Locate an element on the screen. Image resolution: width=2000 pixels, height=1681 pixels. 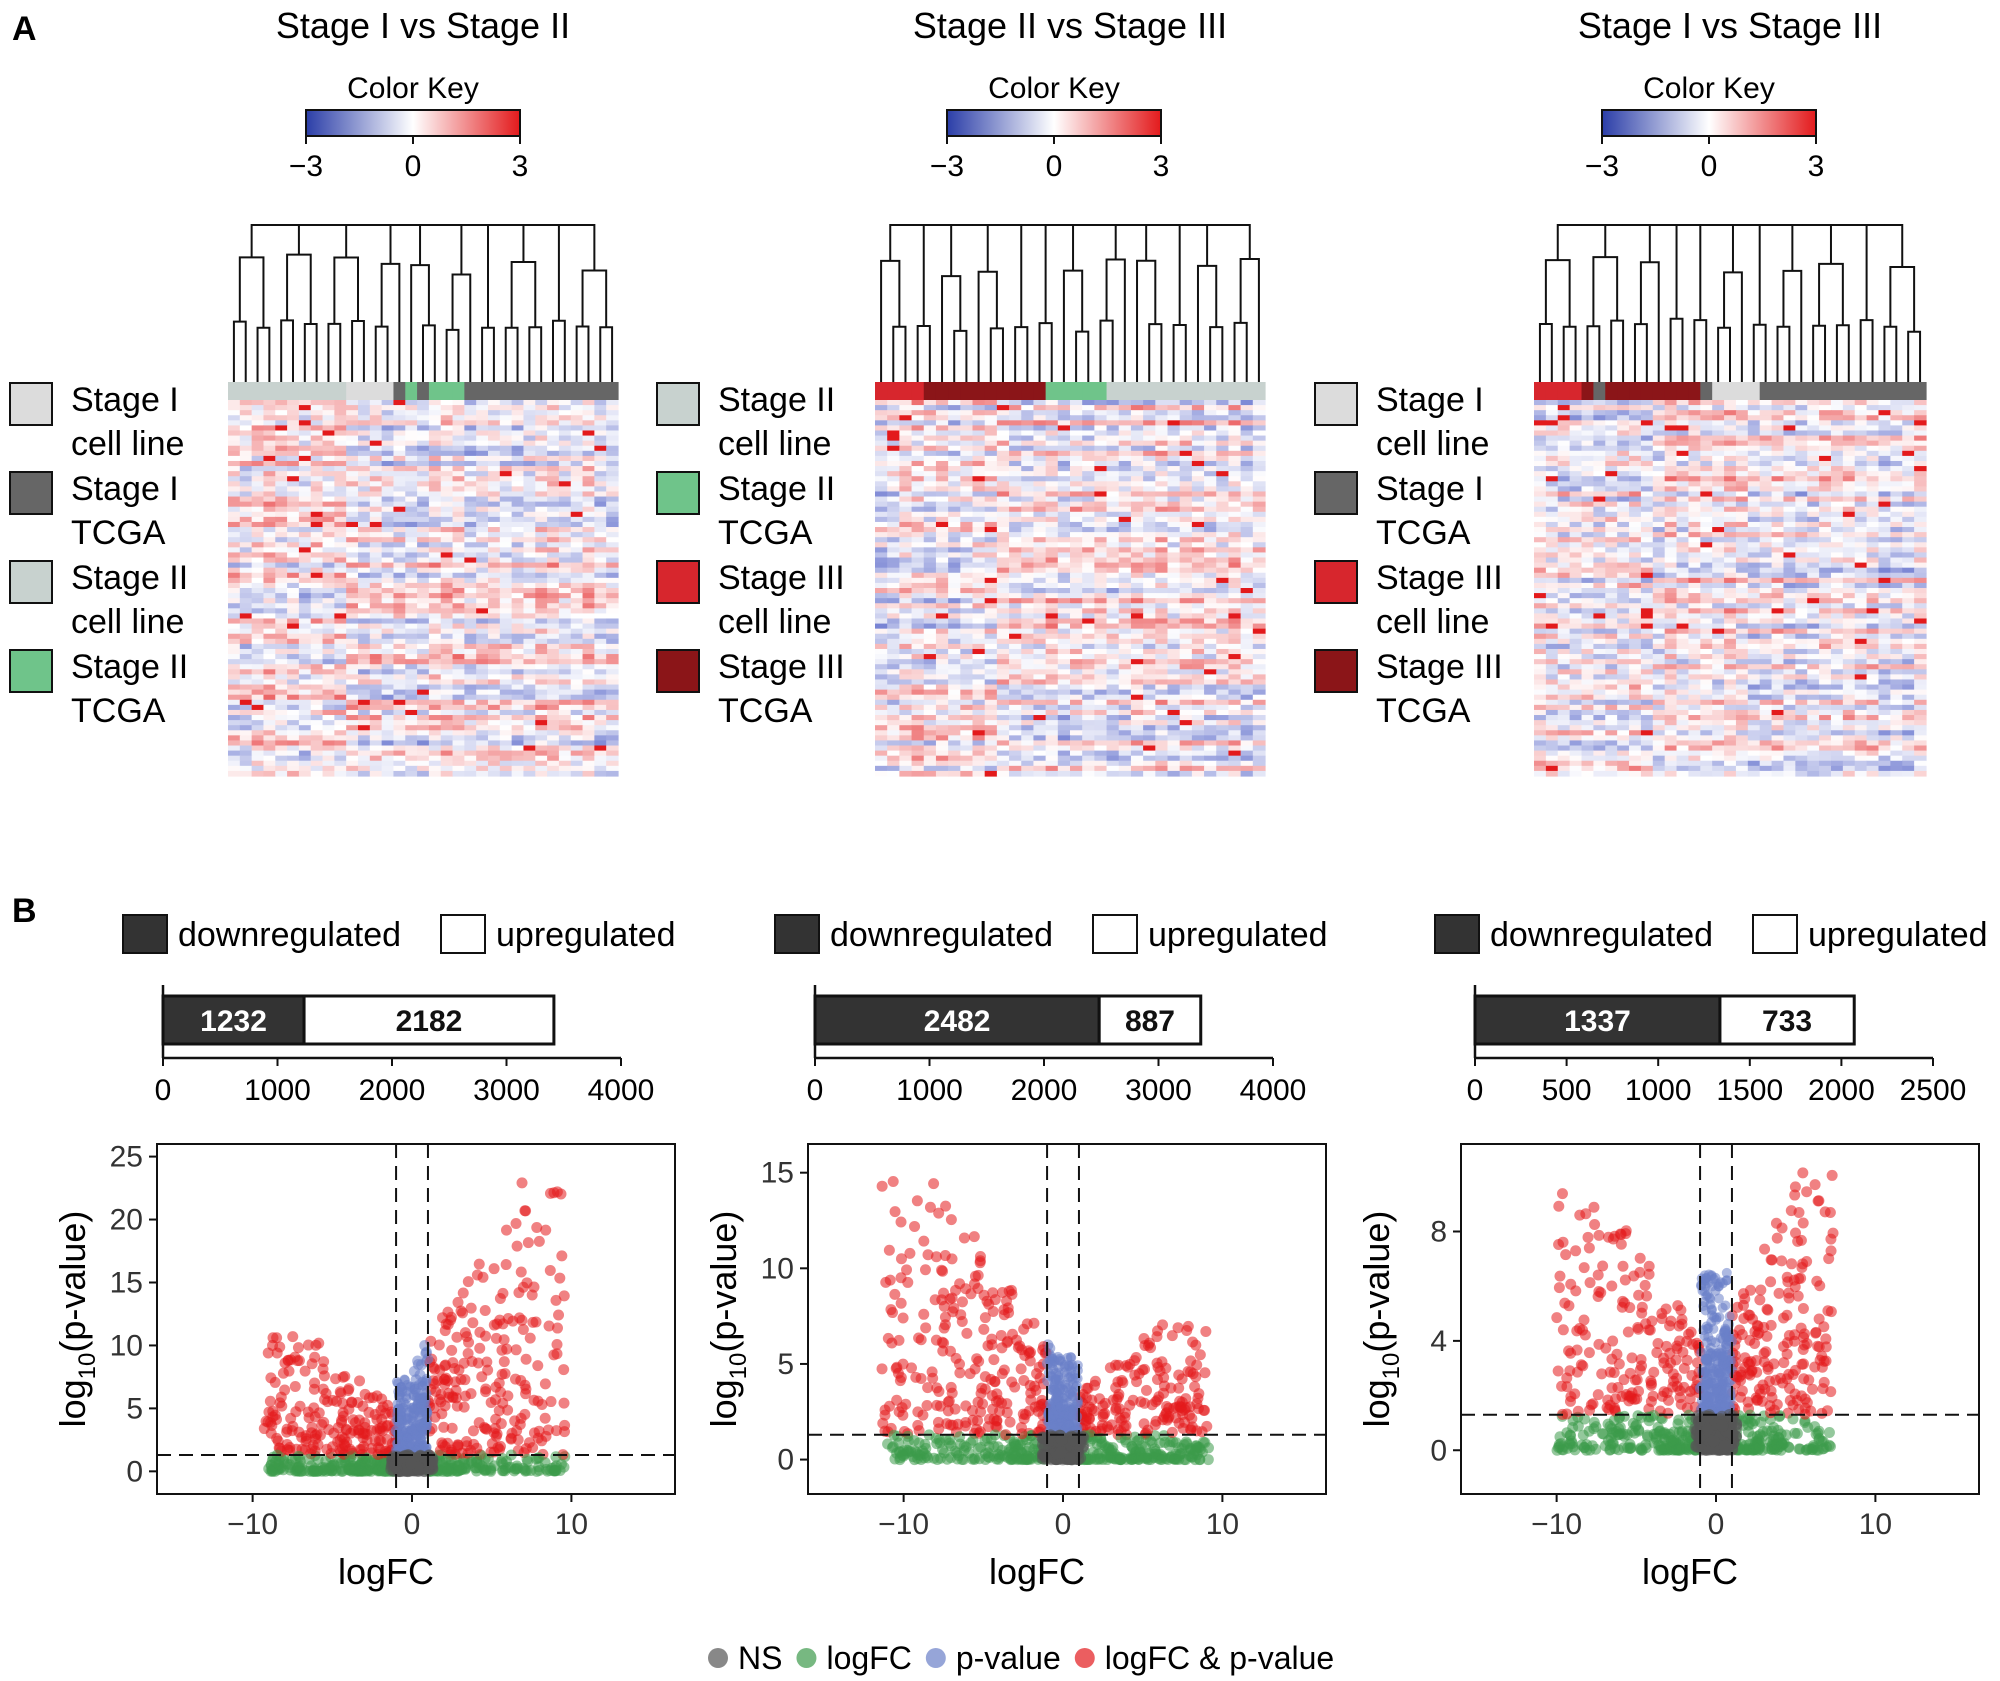
legend-swatch is located at coordinates (31, 404).